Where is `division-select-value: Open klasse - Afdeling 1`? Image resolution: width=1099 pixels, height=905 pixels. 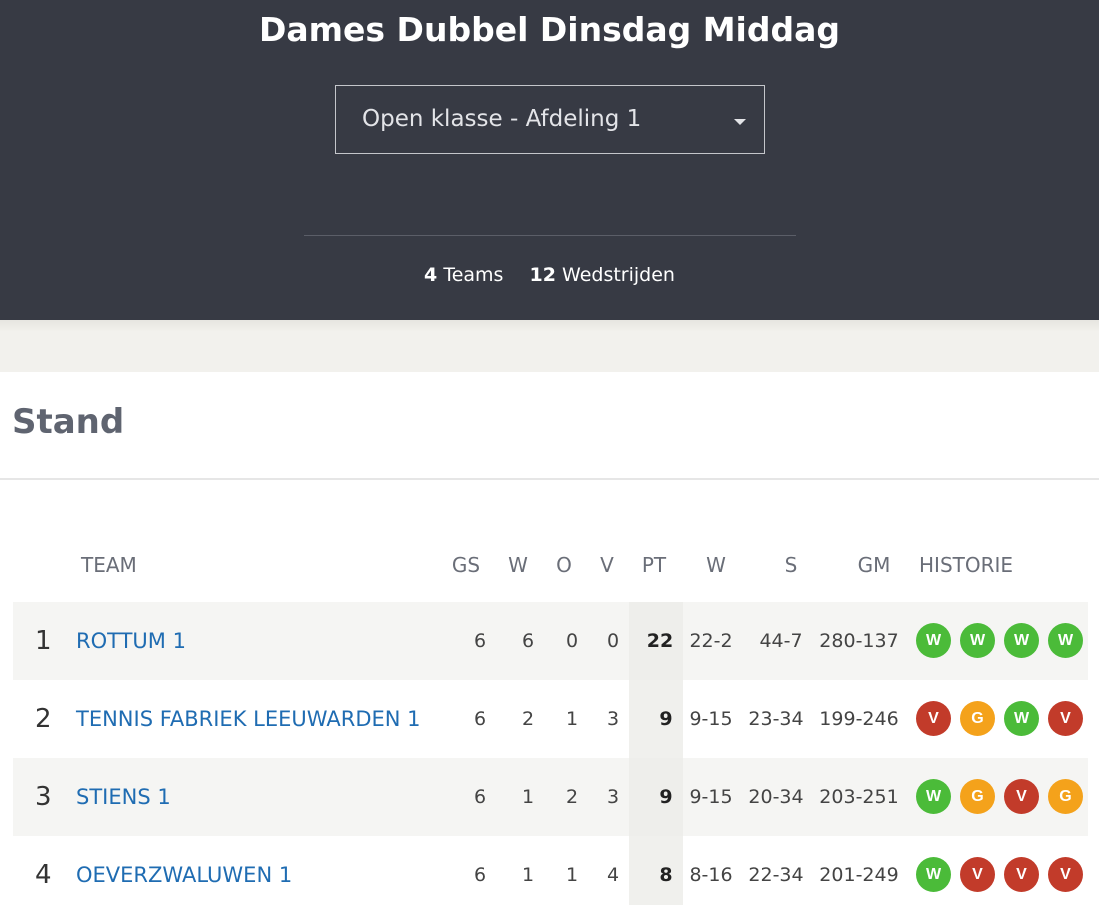
division-select-value: Open klasse - Afdeling 1 is located at coordinates (502, 119).